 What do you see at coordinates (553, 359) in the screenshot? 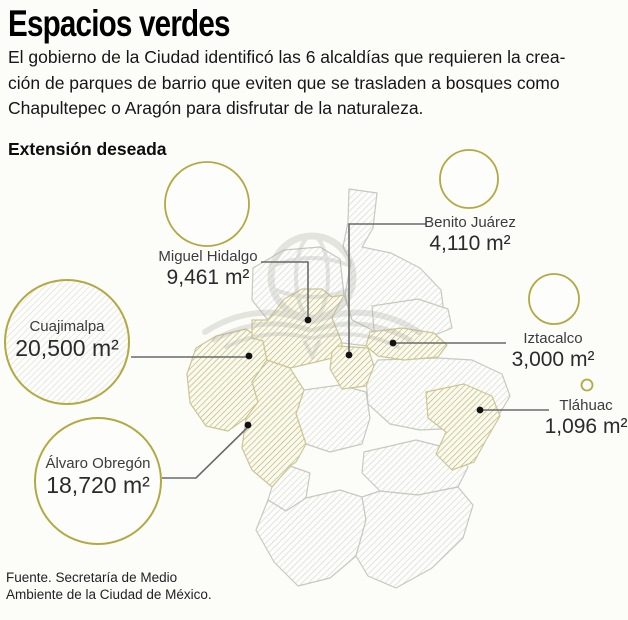
I see `callout-value: 3,000 m²` at bounding box center [553, 359].